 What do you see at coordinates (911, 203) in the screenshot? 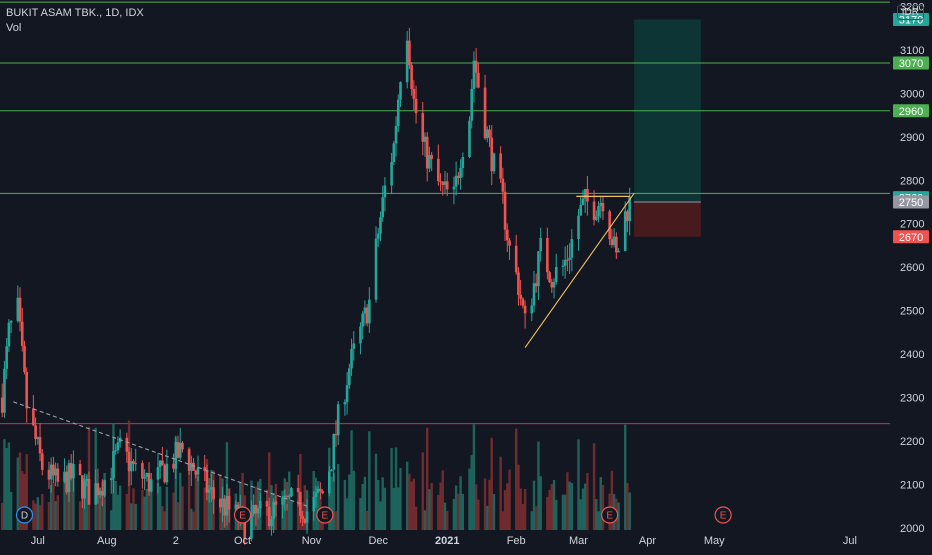
I see `price-label: 2750` at bounding box center [911, 203].